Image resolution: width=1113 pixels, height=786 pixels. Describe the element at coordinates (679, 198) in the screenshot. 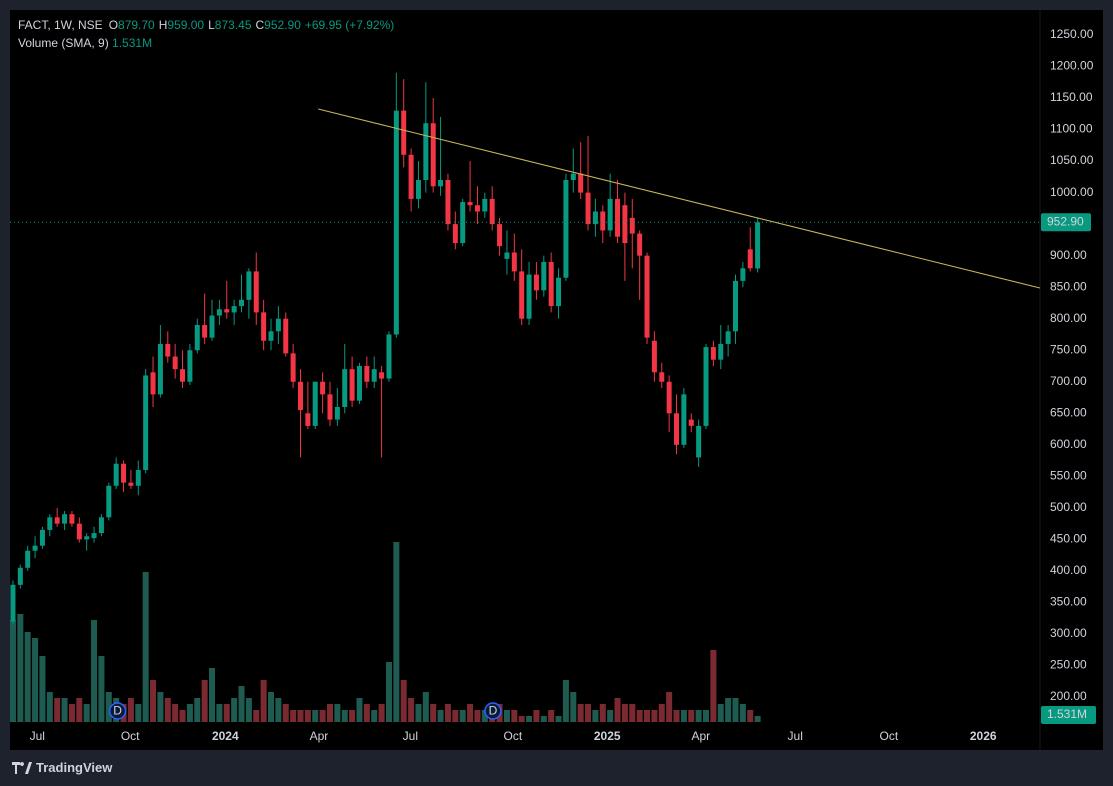

I see `trendline` at that location.